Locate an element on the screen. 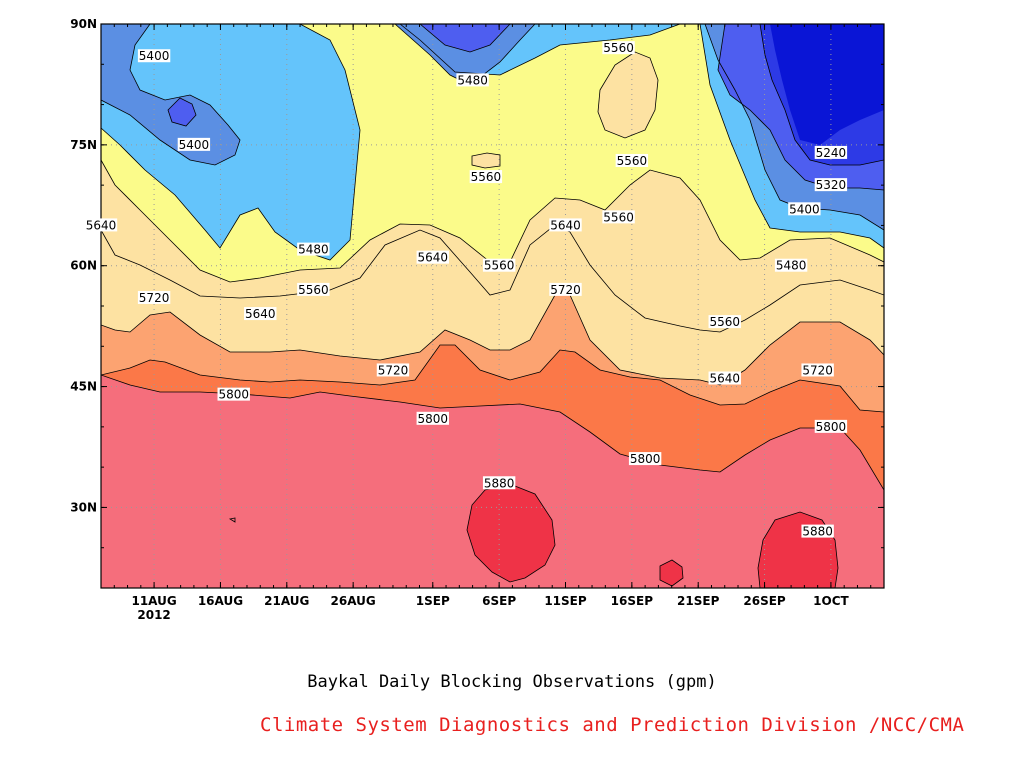  x-tick-label: 11AUG is located at coordinates (153, 601).